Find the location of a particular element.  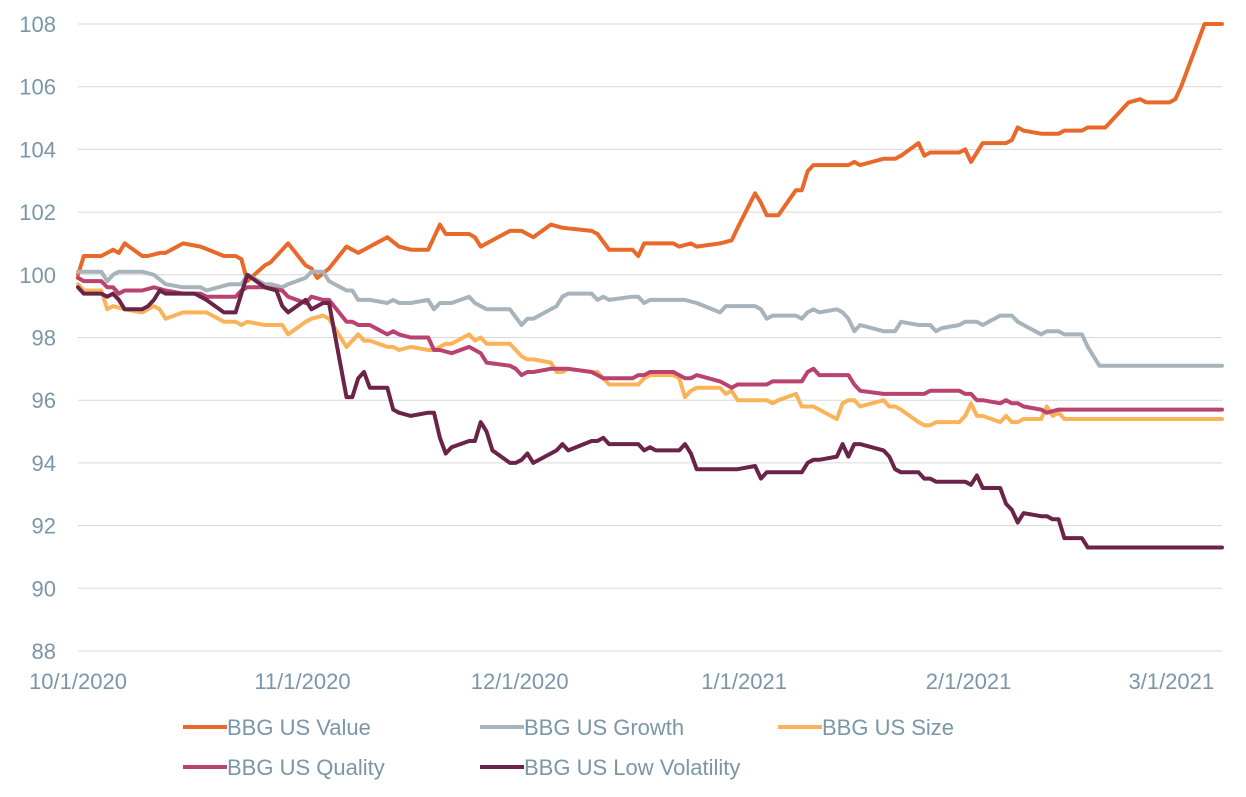

legend-label-bbg-us-growth: BBG US Growth is located at coordinates (604, 727).